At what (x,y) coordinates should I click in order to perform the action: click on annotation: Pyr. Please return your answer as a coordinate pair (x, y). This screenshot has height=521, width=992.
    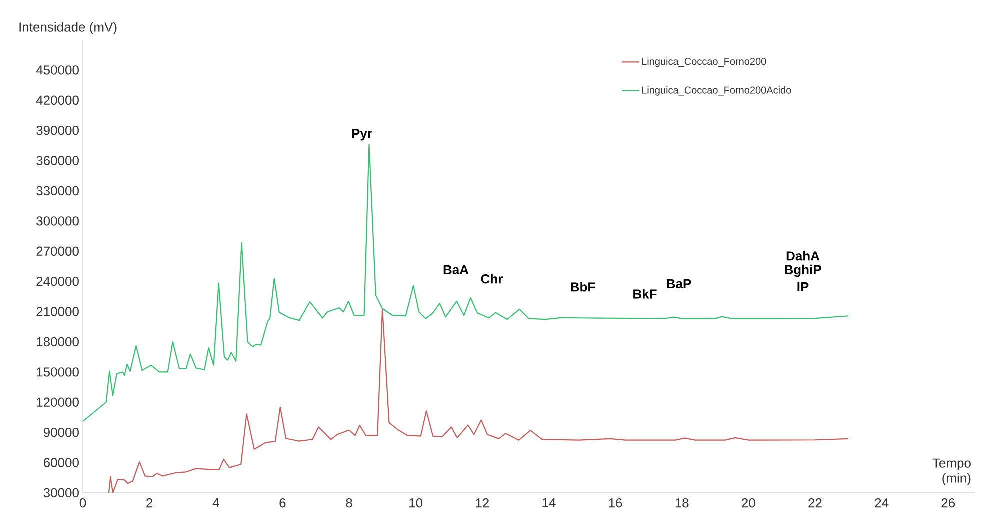
    Looking at the image, I should click on (362, 135).